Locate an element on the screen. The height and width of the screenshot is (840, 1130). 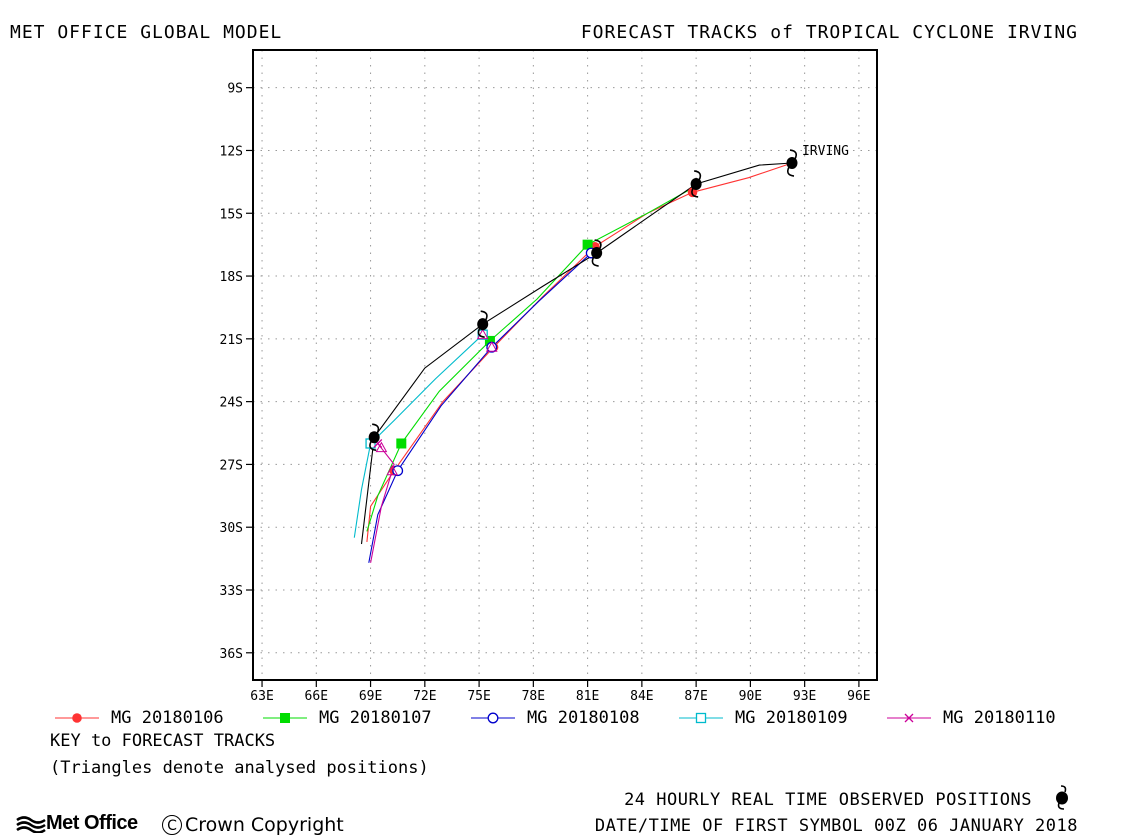
key-title: KEY to FORECAST TRACKS is located at coordinates (163, 741).